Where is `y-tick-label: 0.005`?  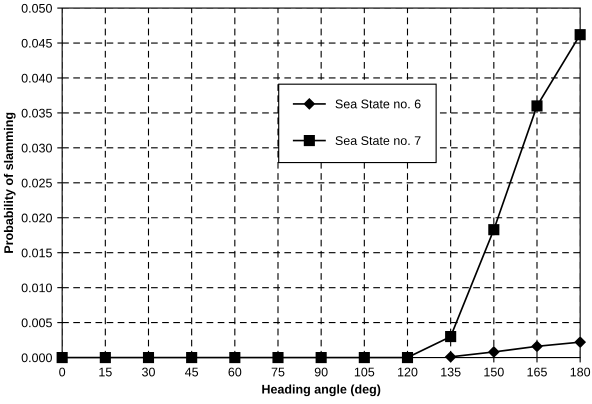
y-tick-label: 0.005 is located at coordinates (37, 323).